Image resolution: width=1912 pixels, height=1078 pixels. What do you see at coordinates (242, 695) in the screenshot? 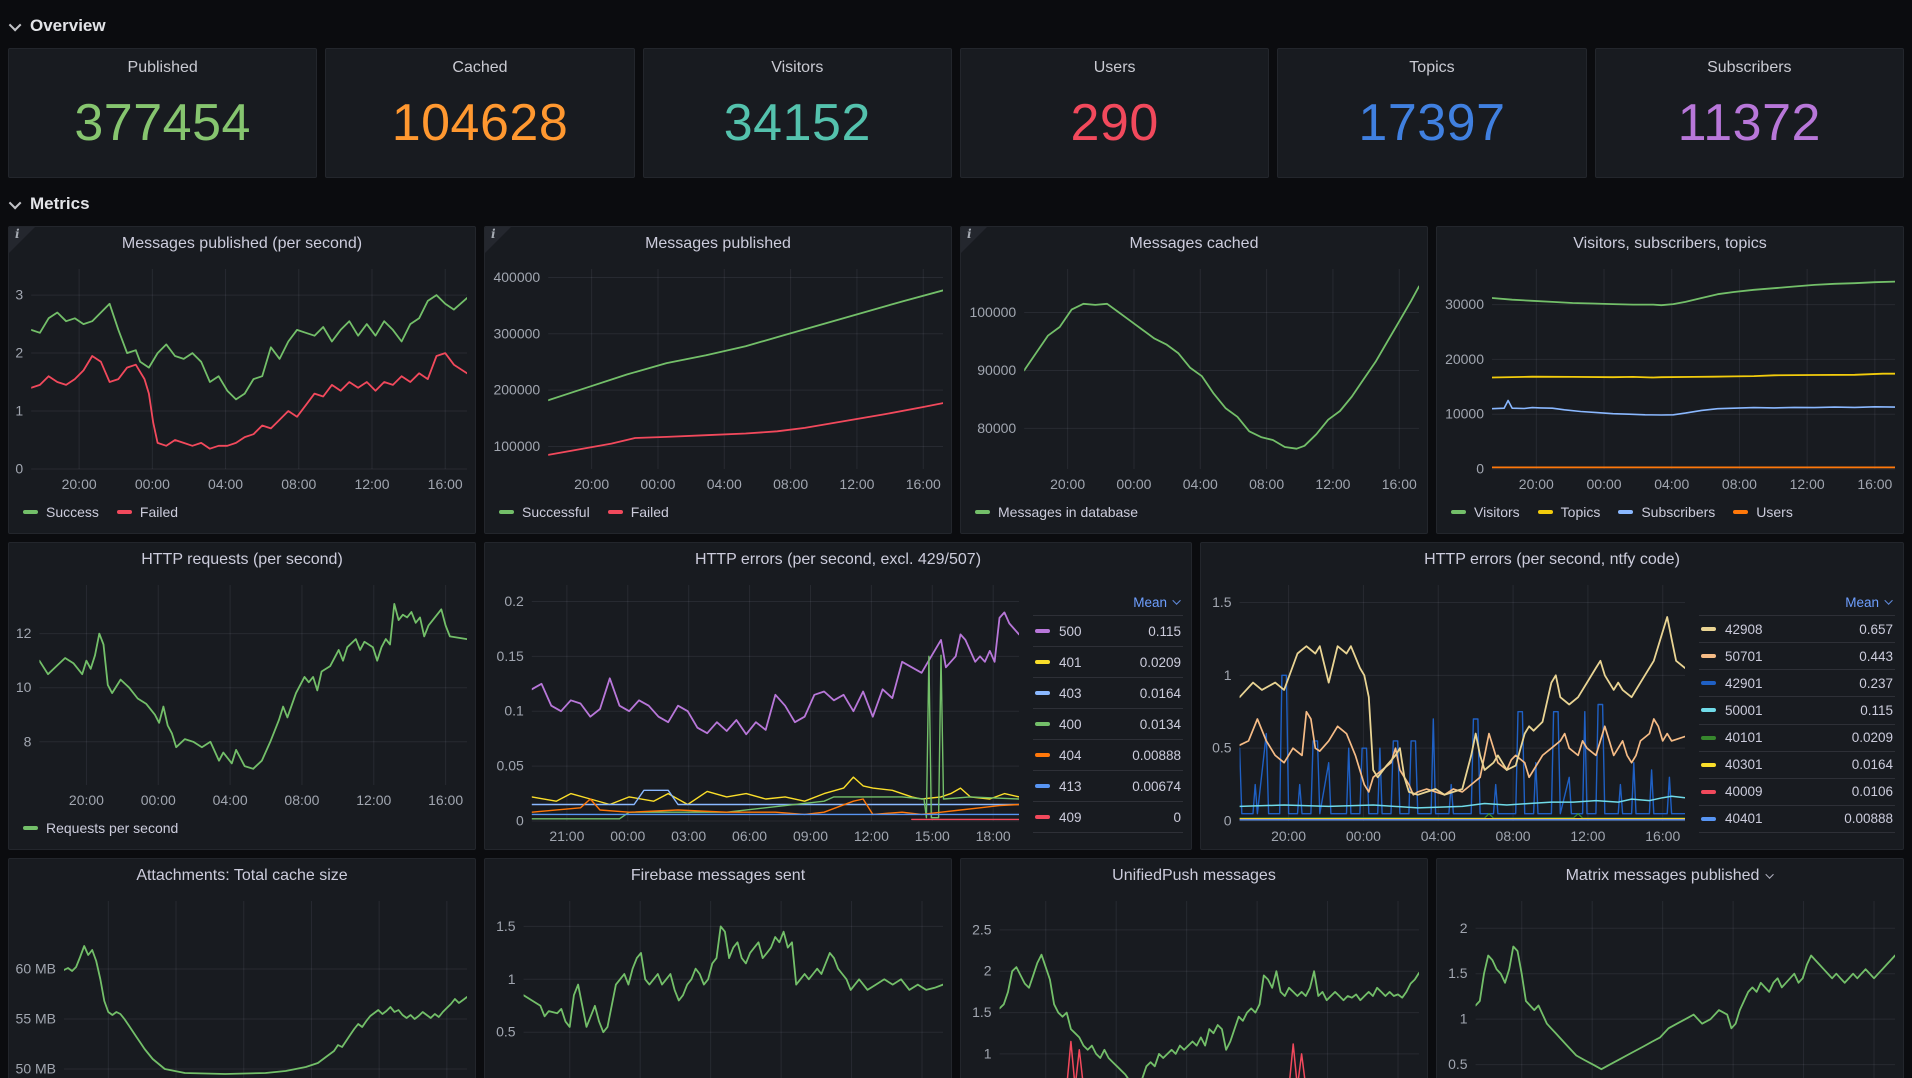
I see `chart-canvas: 12 10 8 20:00 00:00 04:00 08:00 12:00 16:00` at bounding box center [242, 695].